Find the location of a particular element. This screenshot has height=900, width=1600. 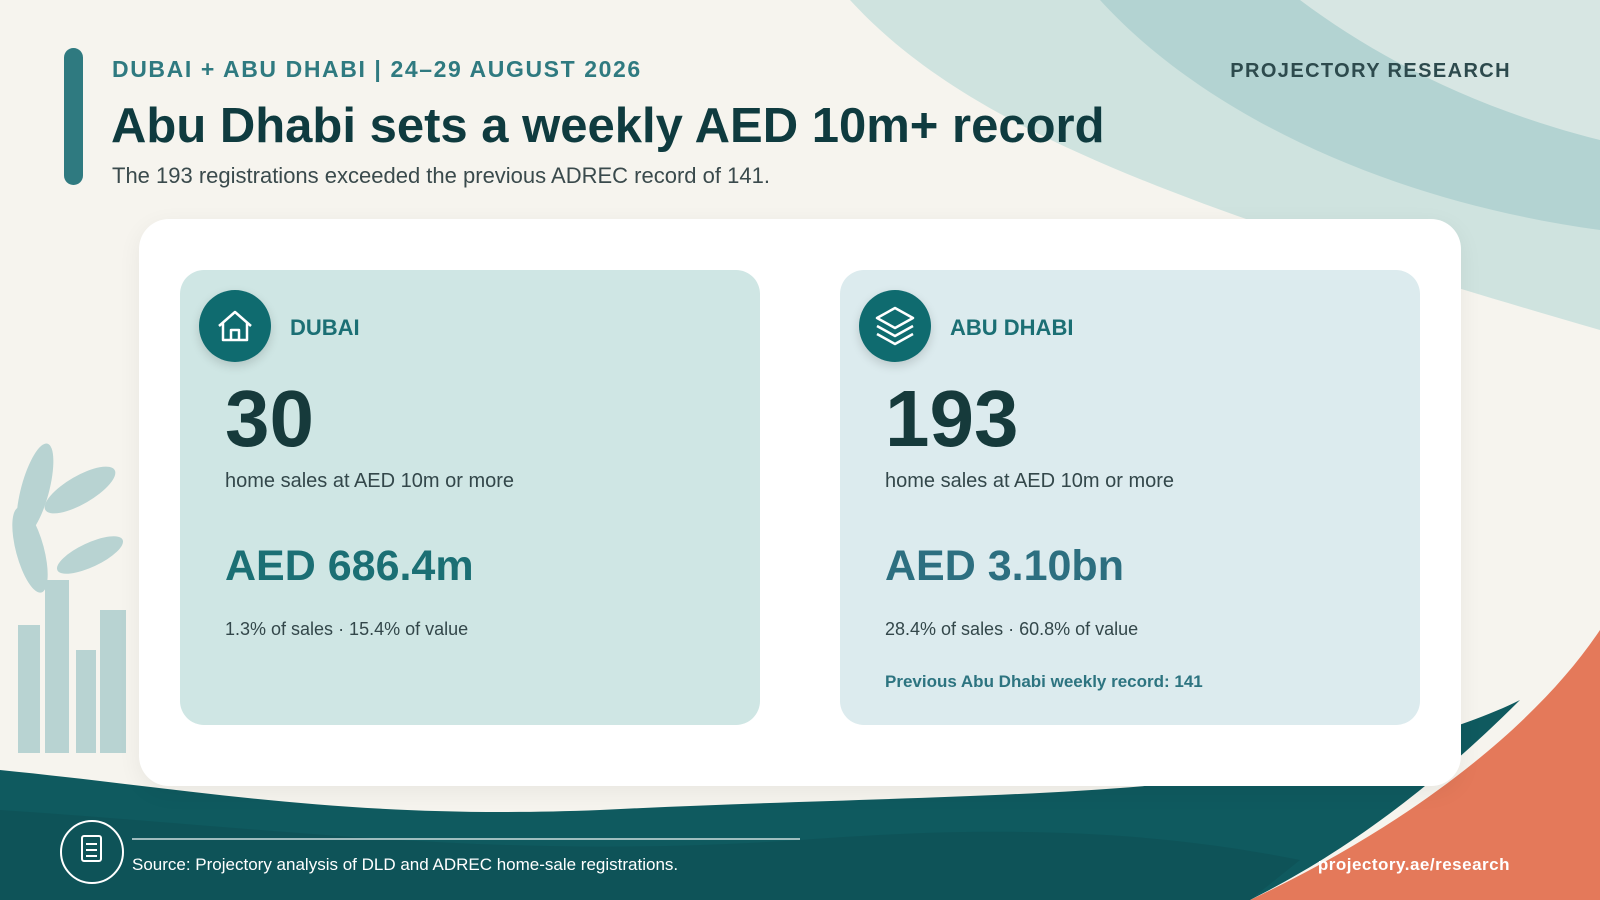

value: AED 686.4m is located at coordinates (349, 566).